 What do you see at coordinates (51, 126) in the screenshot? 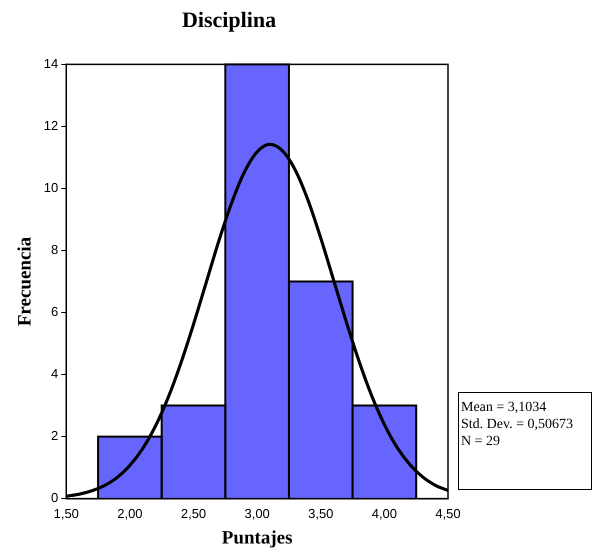
I see `y-tick-label: 12` at bounding box center [51, 126].